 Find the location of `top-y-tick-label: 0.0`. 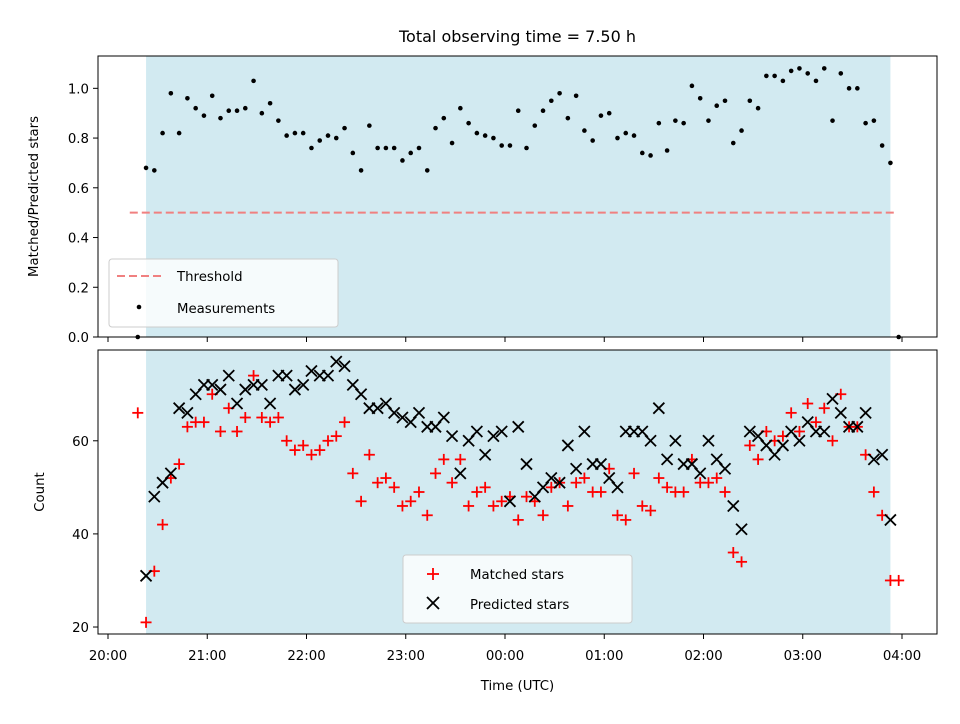

top-y-tick-label: 0.0 is located at coordinates (78, 338).